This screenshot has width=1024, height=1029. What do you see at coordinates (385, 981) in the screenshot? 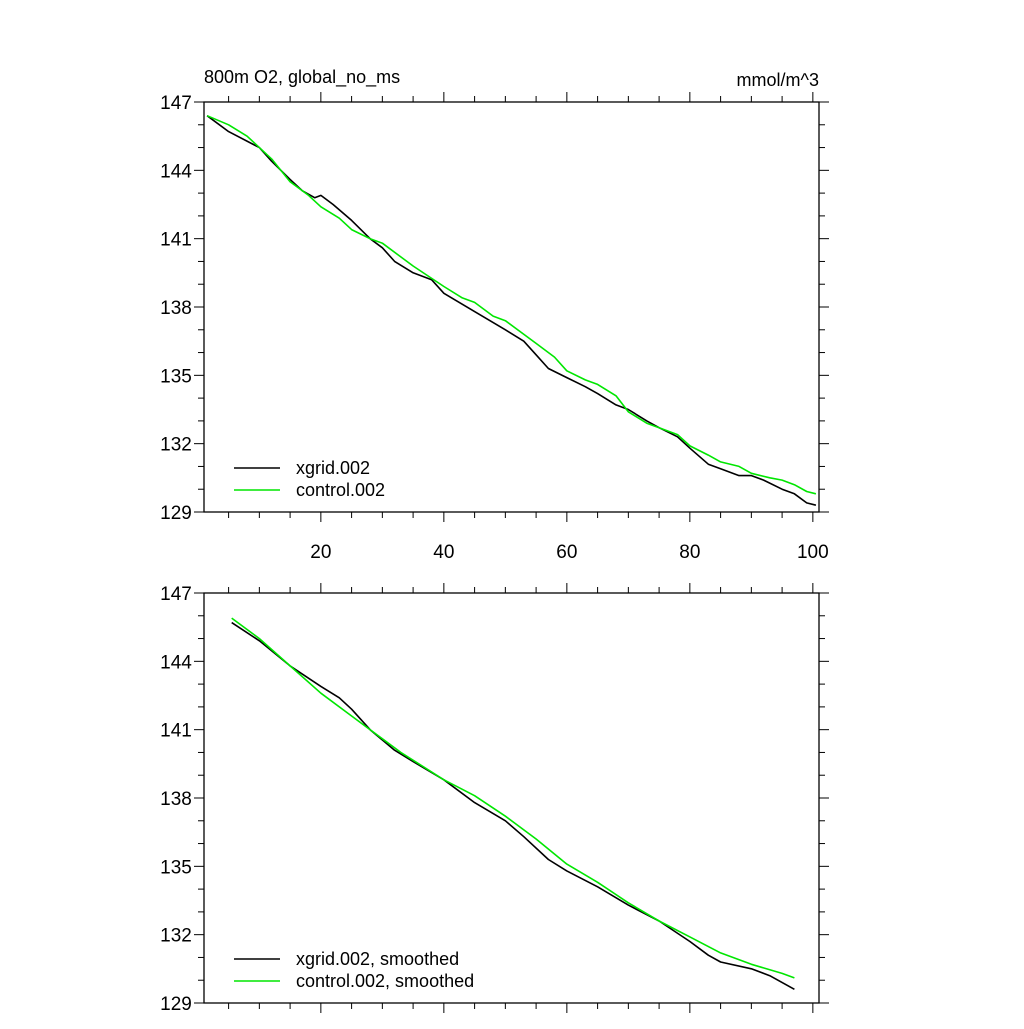
I see `legend-label: control.002, smoothed` at bounding box center [385, 981].